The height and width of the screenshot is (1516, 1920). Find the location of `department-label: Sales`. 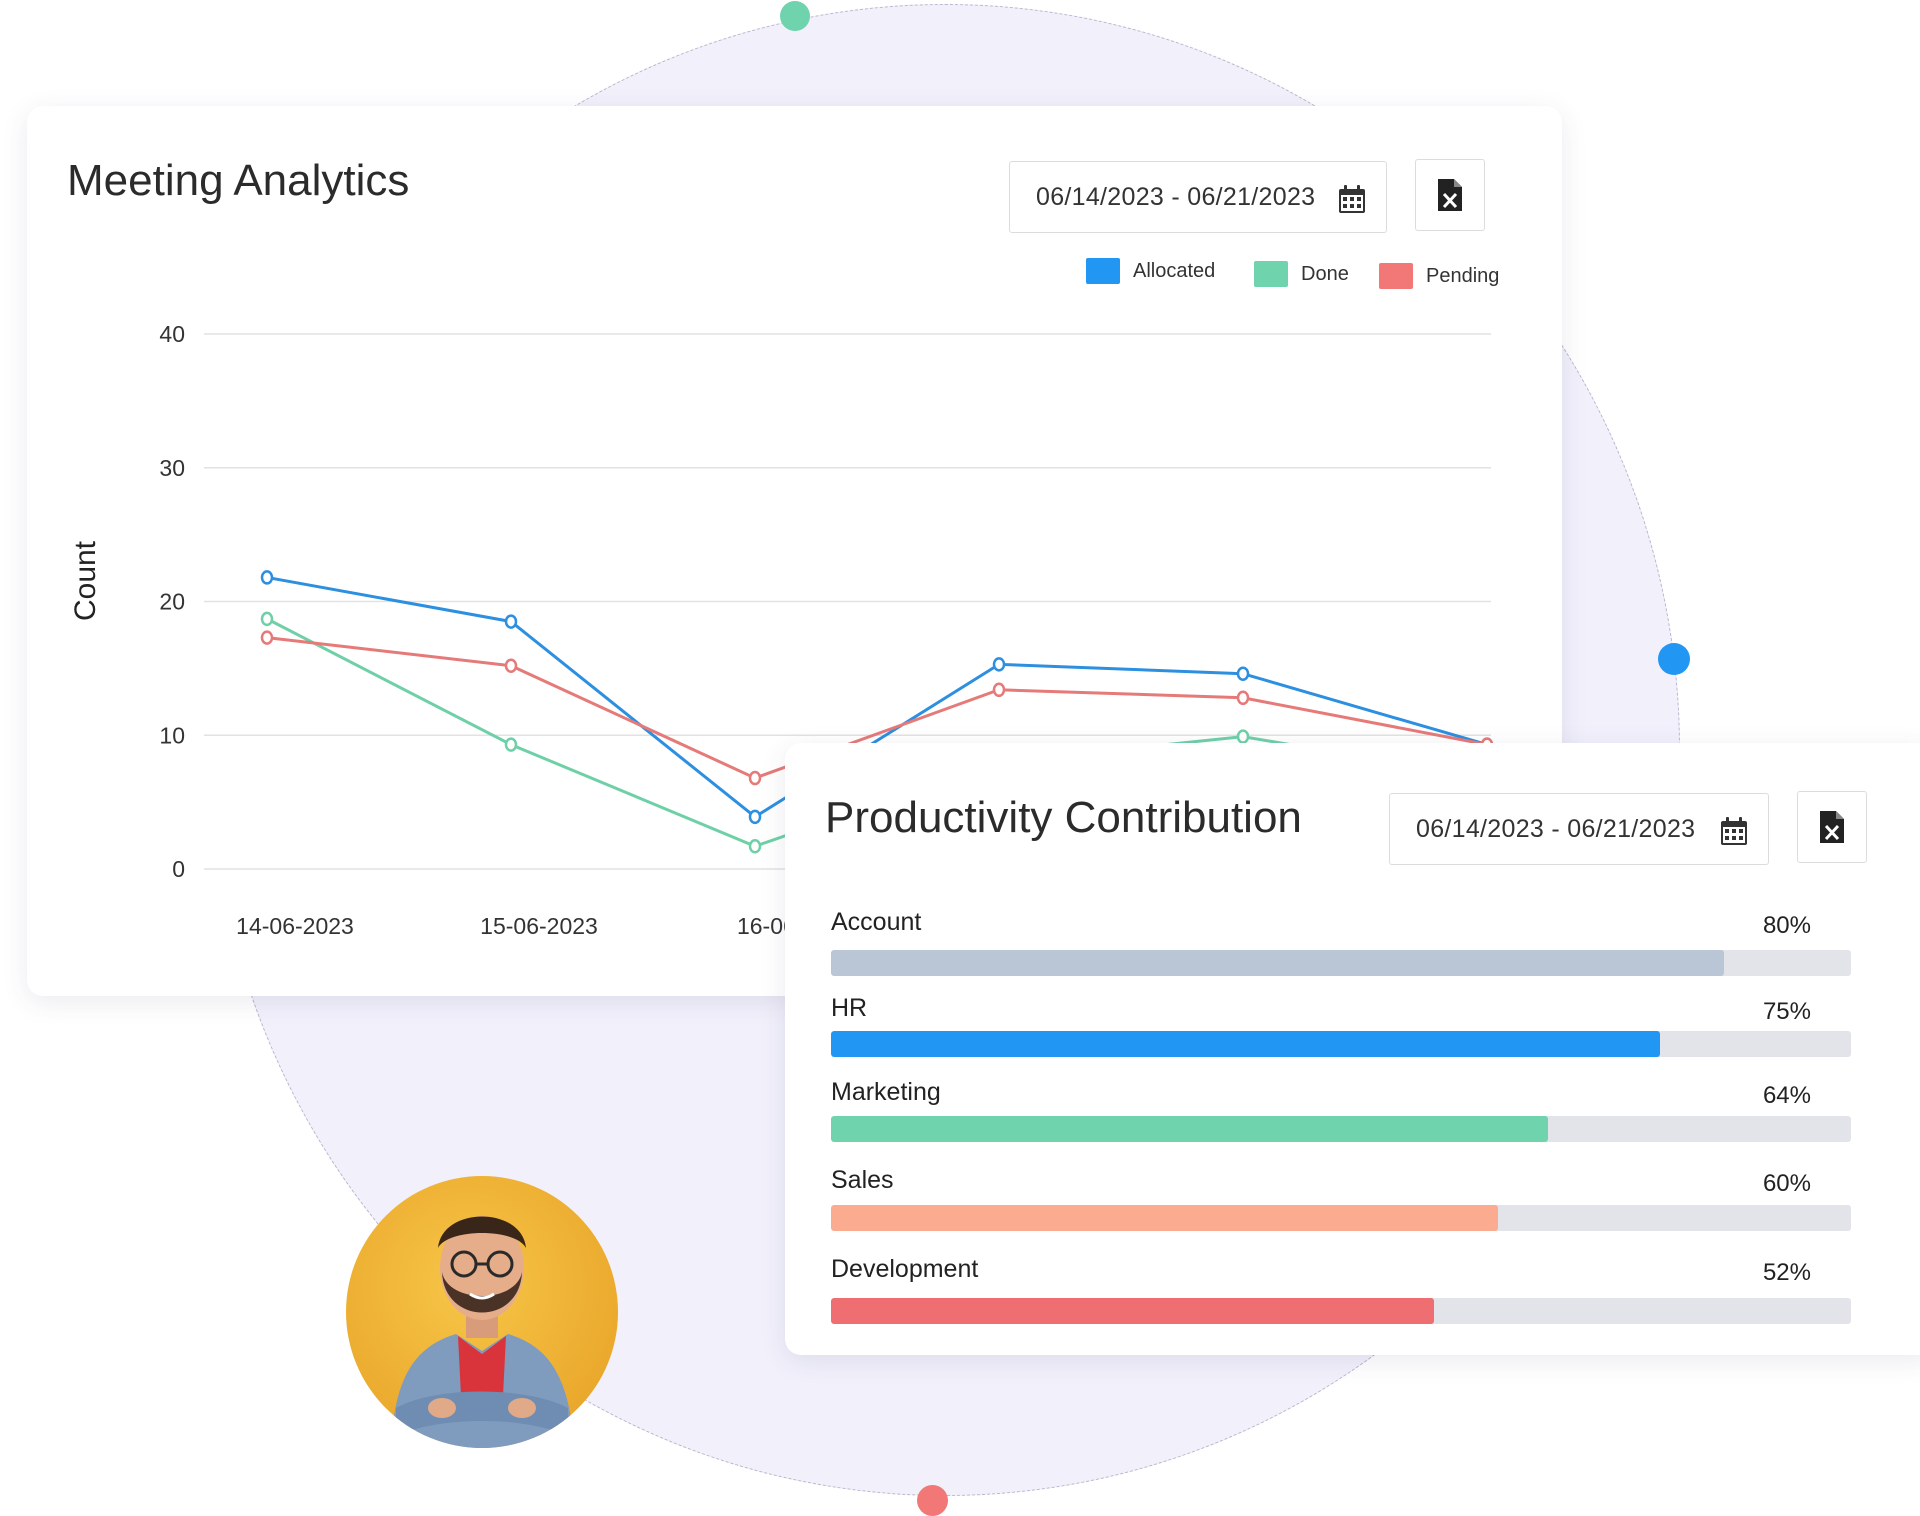

department-label: Sales is located at coordinates (862, 1180).